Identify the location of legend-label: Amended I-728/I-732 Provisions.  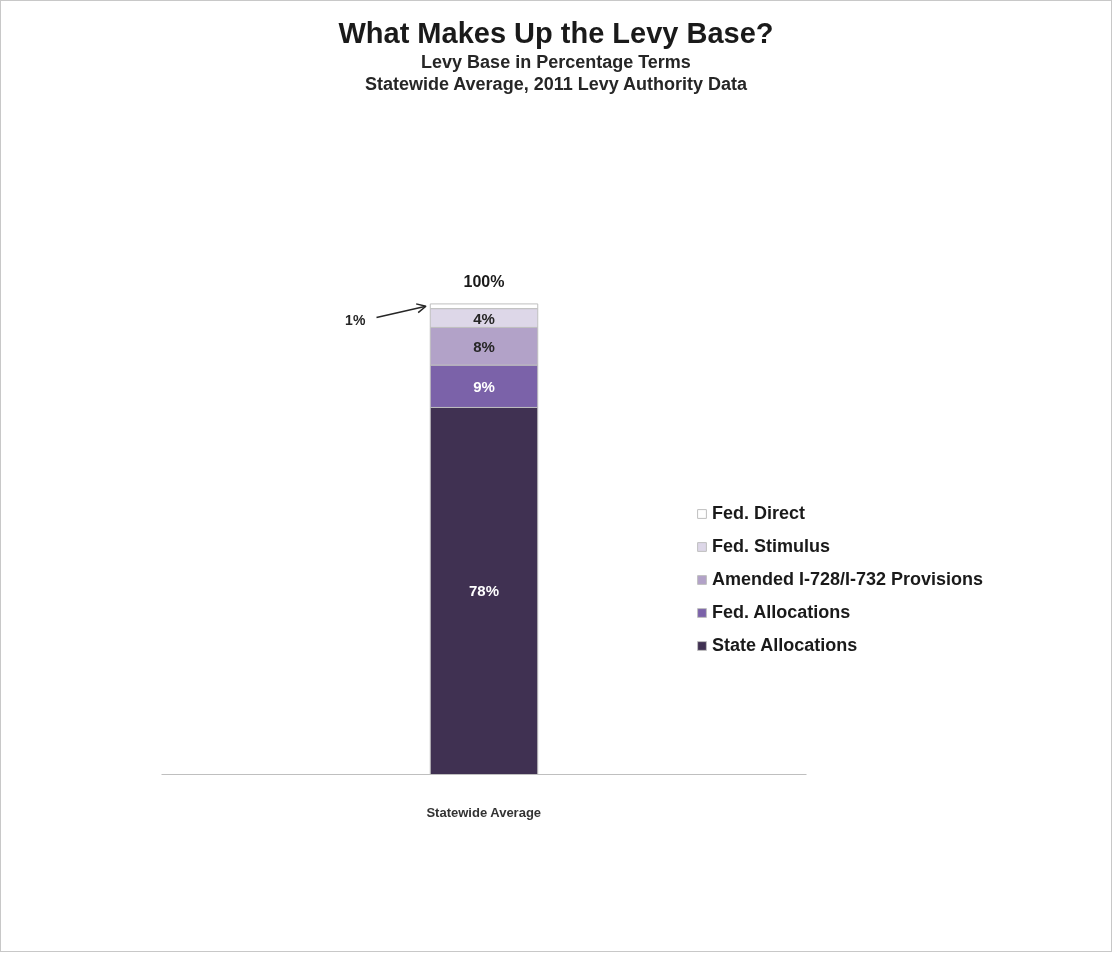
(848, 579).